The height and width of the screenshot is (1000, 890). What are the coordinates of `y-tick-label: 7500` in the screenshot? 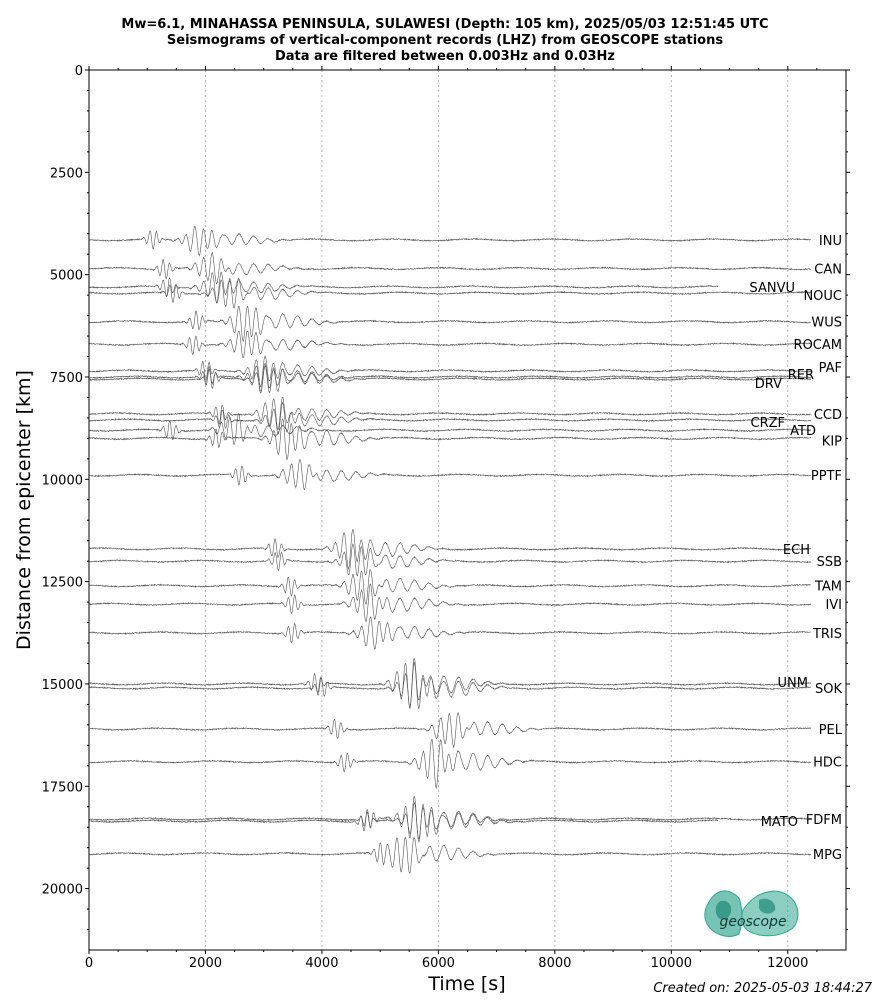 It's located at (66, 378).